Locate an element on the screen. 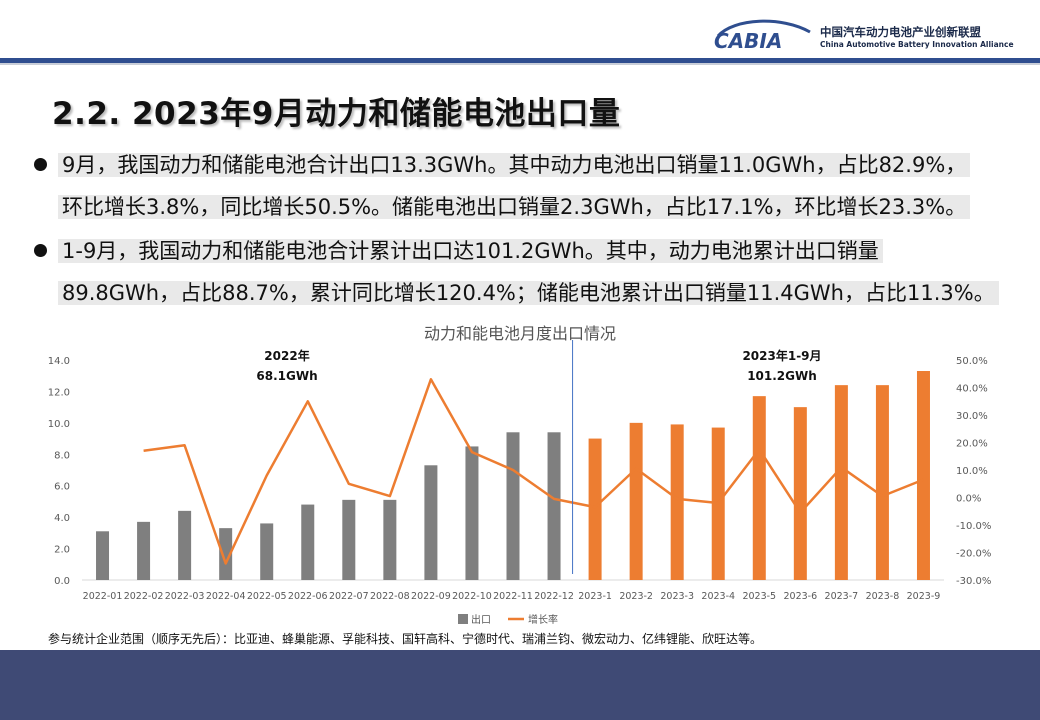 This screenshot has width=1040, height=720. y-tick-label: 8.0 is located at coordinates (62, 455).